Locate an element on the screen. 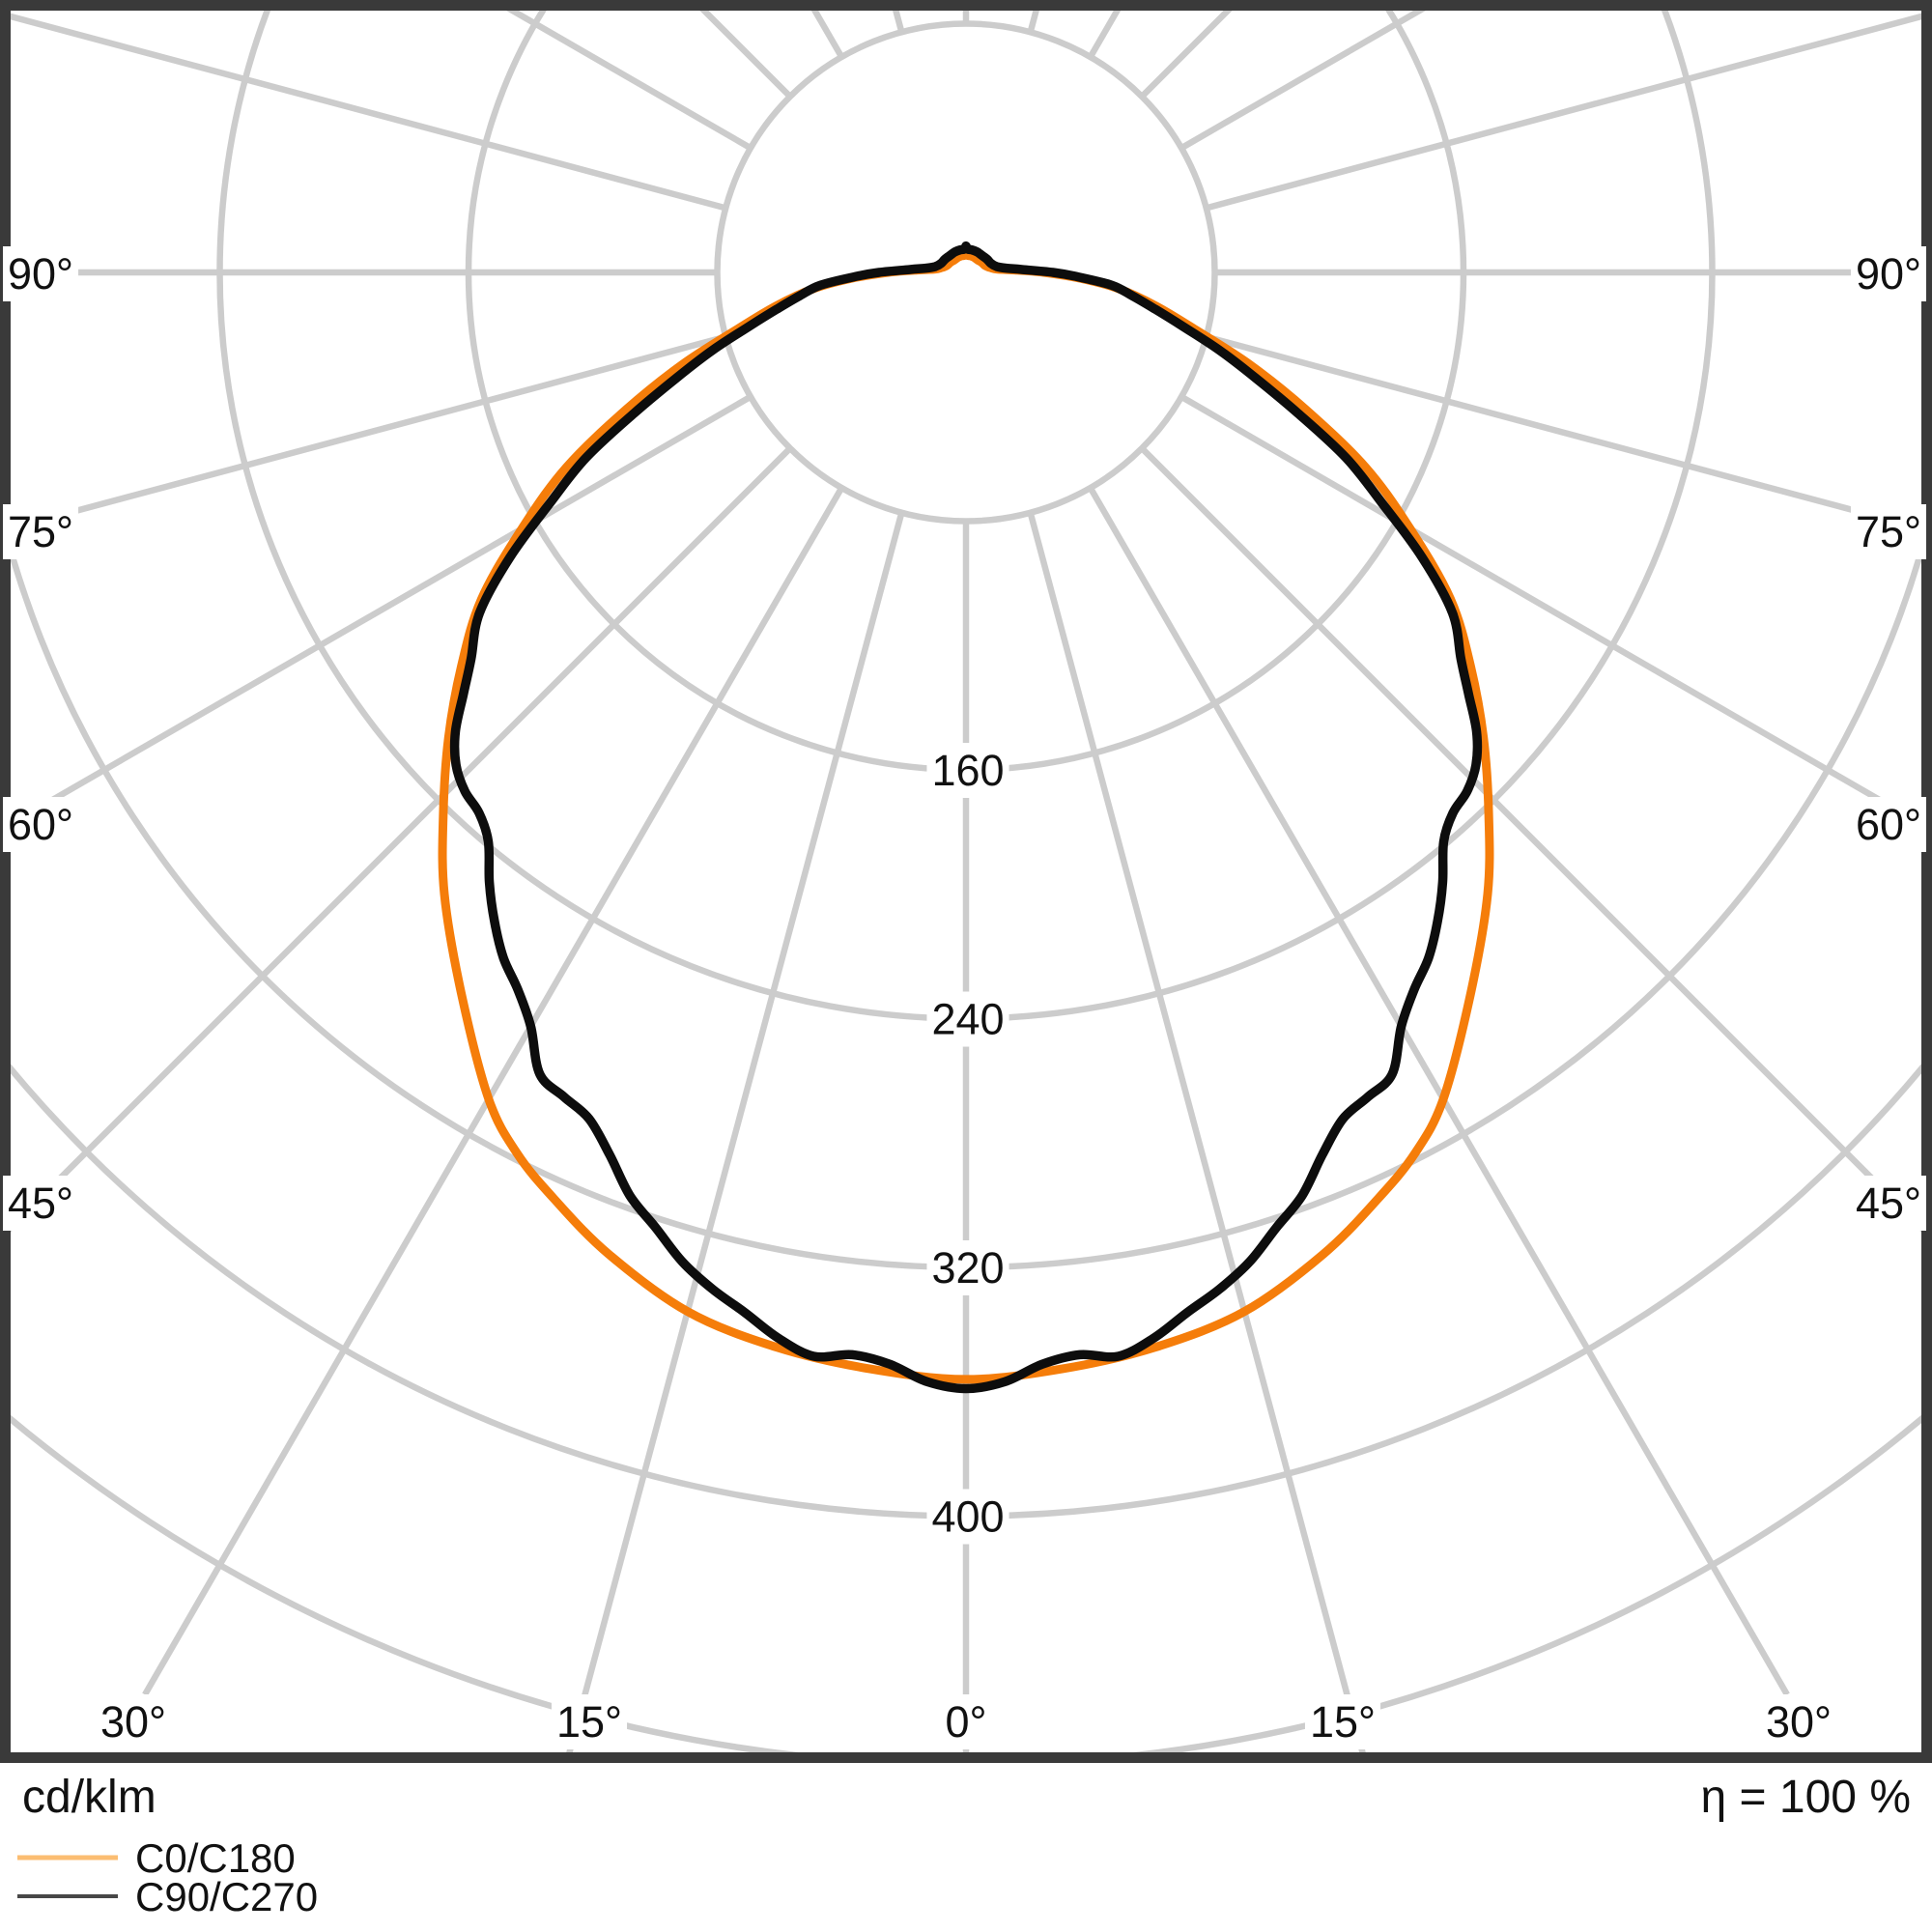  angle-tick-label-right: 90° is located at coordinates (1888, 273).